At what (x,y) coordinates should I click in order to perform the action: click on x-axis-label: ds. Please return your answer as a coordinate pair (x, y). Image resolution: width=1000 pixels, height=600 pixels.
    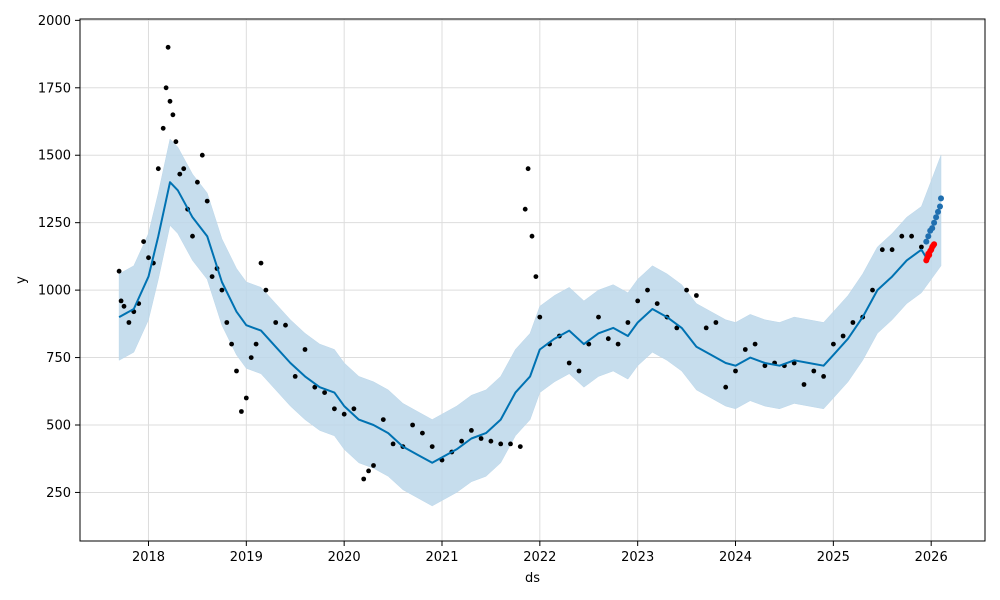
    Looking at the image, I should click on (532, 578).